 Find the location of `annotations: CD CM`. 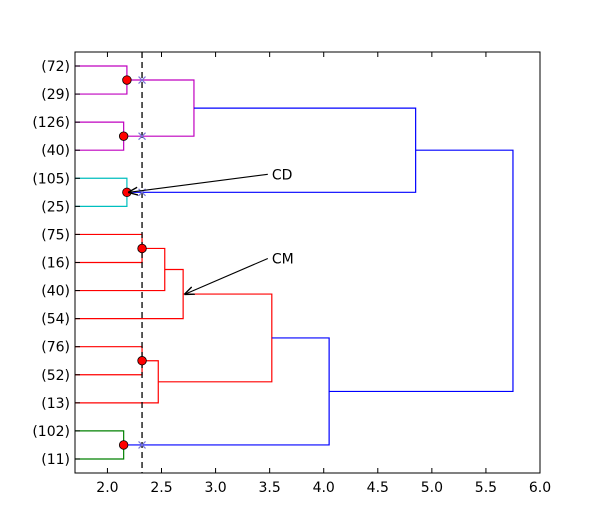

annotations: CD CM is located at coordinates (211, 230).